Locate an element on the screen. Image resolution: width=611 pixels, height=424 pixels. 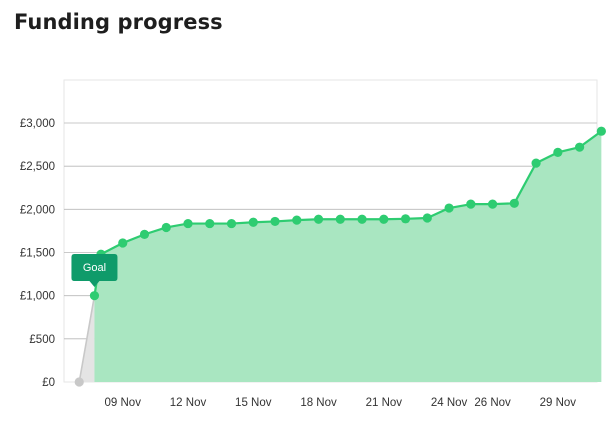
x-tick-label-1: 12 Nov is located at coordinates (188, 403).